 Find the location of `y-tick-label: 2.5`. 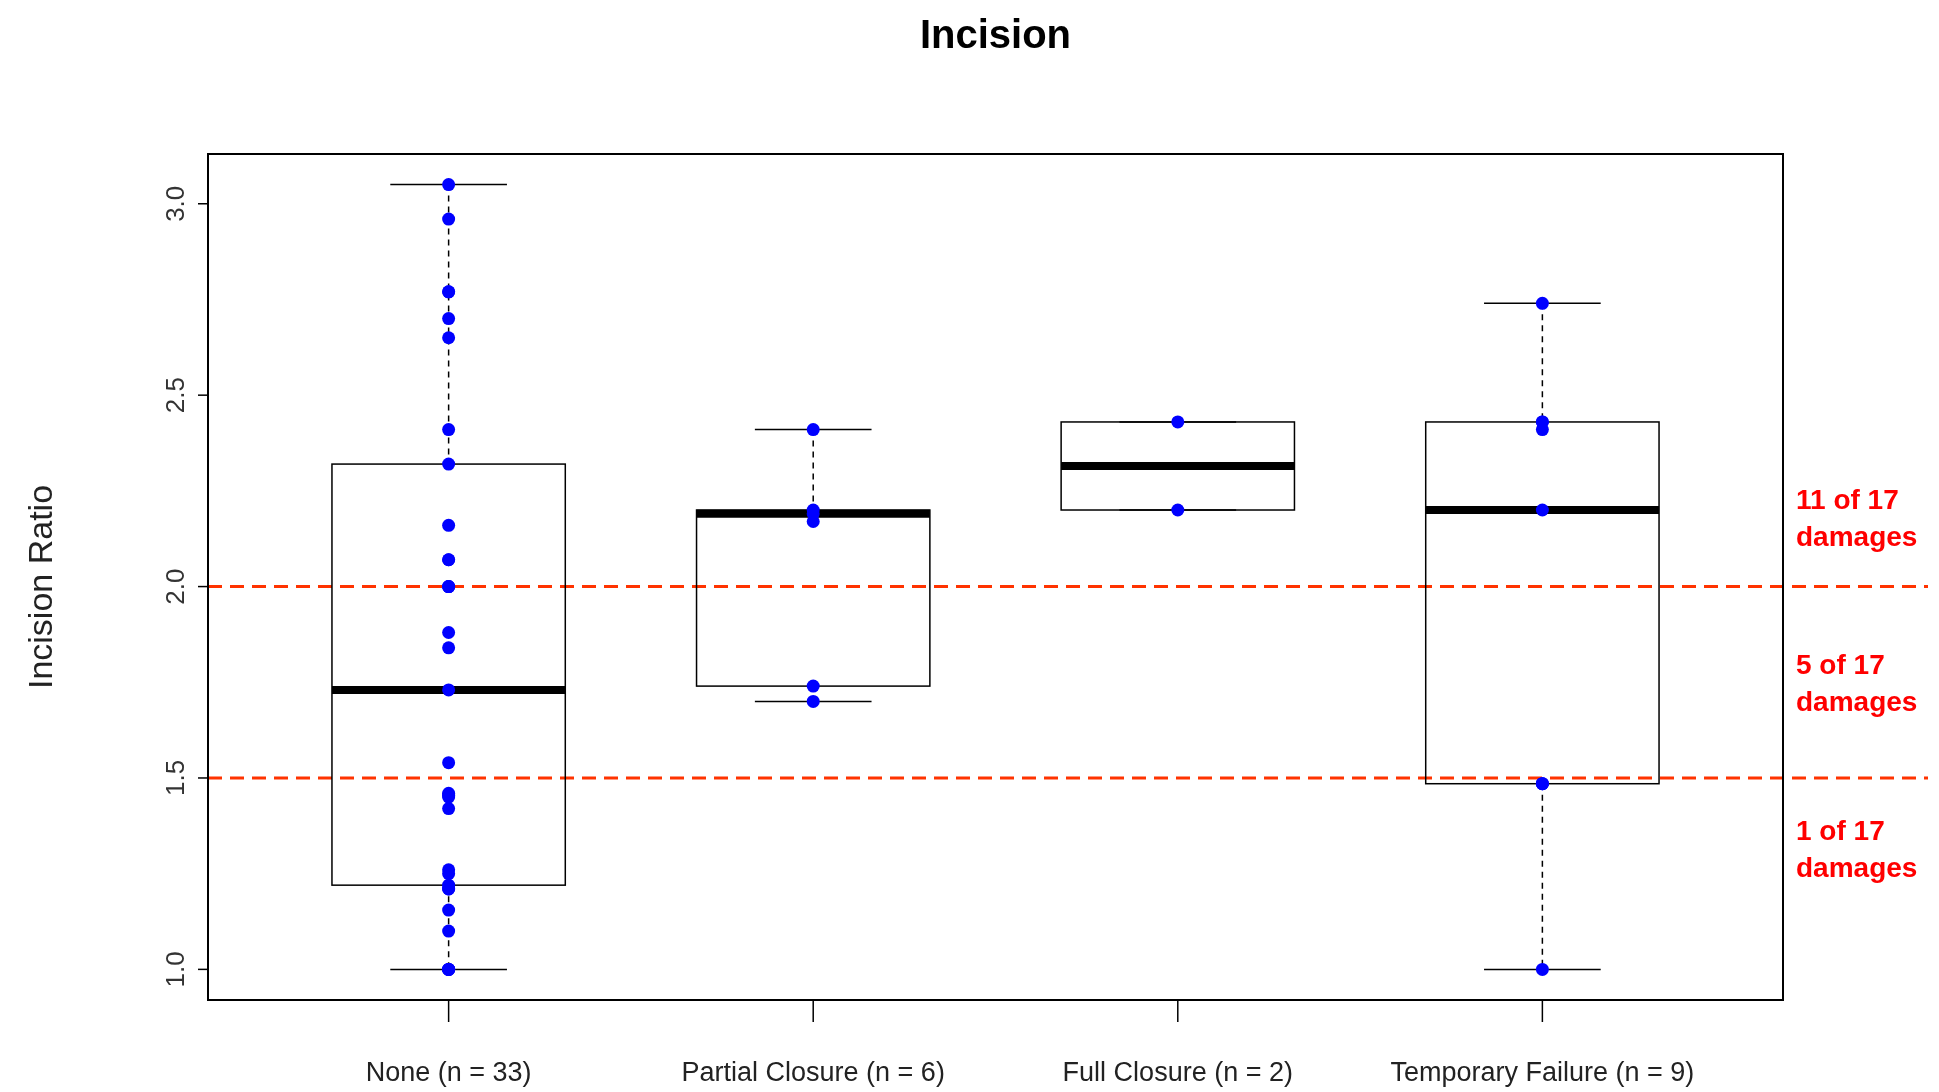

y-tick-label: 2.5 is located at coordinates (175, 395).